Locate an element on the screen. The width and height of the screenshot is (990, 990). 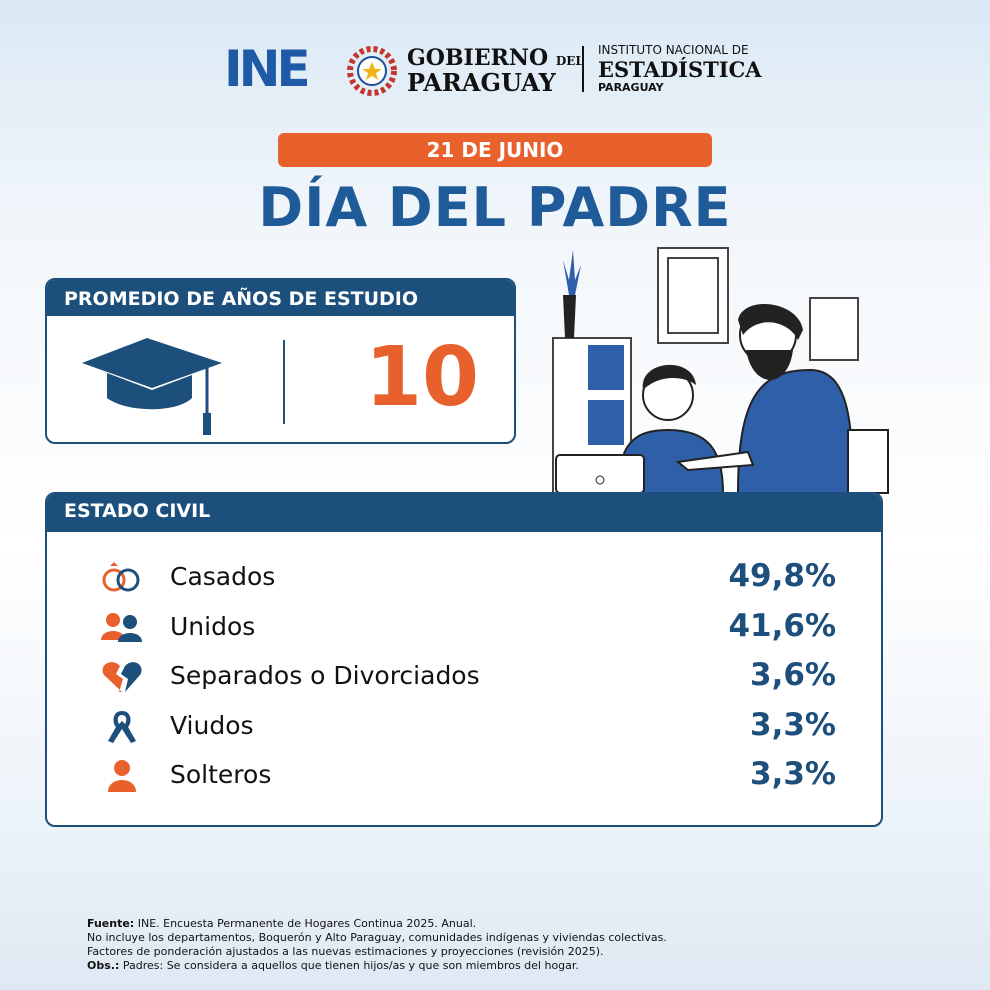
row-label: Solteros is located at coordinates (221, 774).